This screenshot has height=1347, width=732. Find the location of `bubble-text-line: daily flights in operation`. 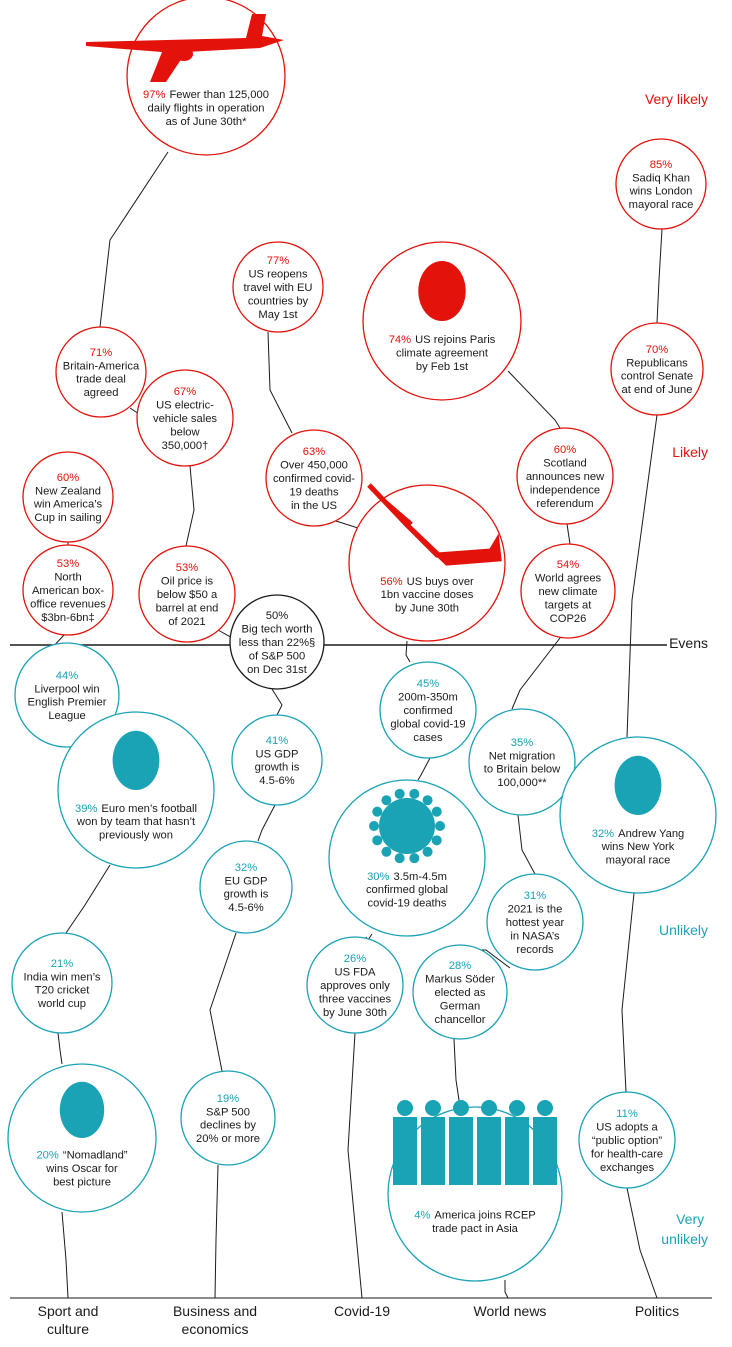

bubble-text-line: daily flights in operation is located at coordinates (206, 109).